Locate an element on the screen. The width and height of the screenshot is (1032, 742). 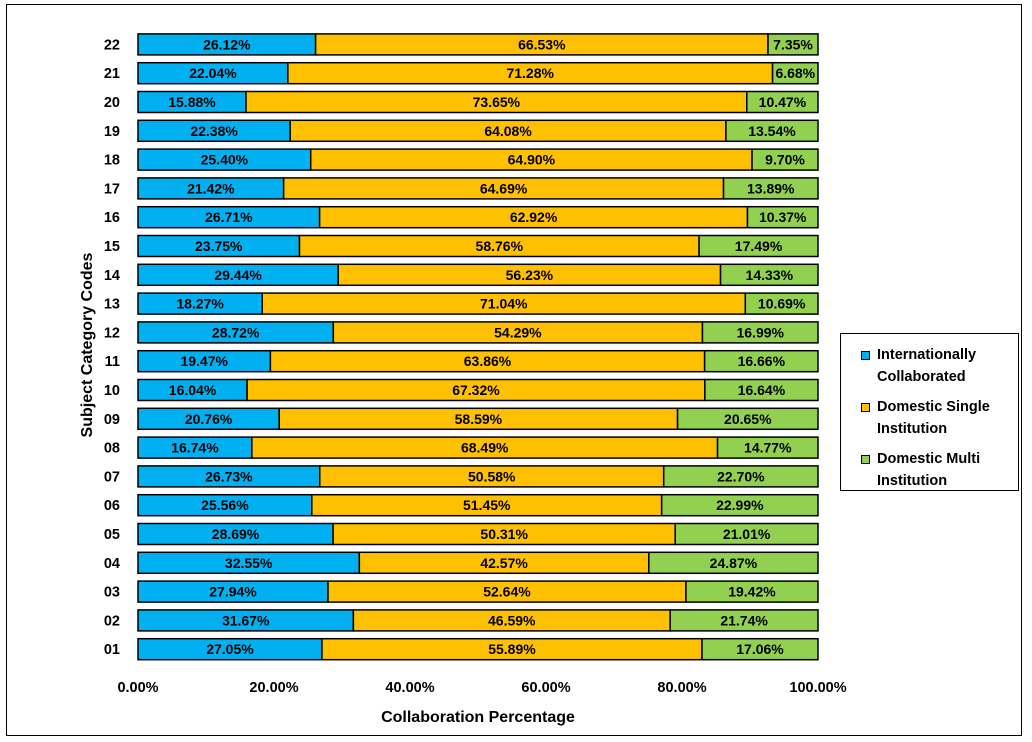
data-label-domestic-multi-17: 13.89% is located at coordinates (771, 188).